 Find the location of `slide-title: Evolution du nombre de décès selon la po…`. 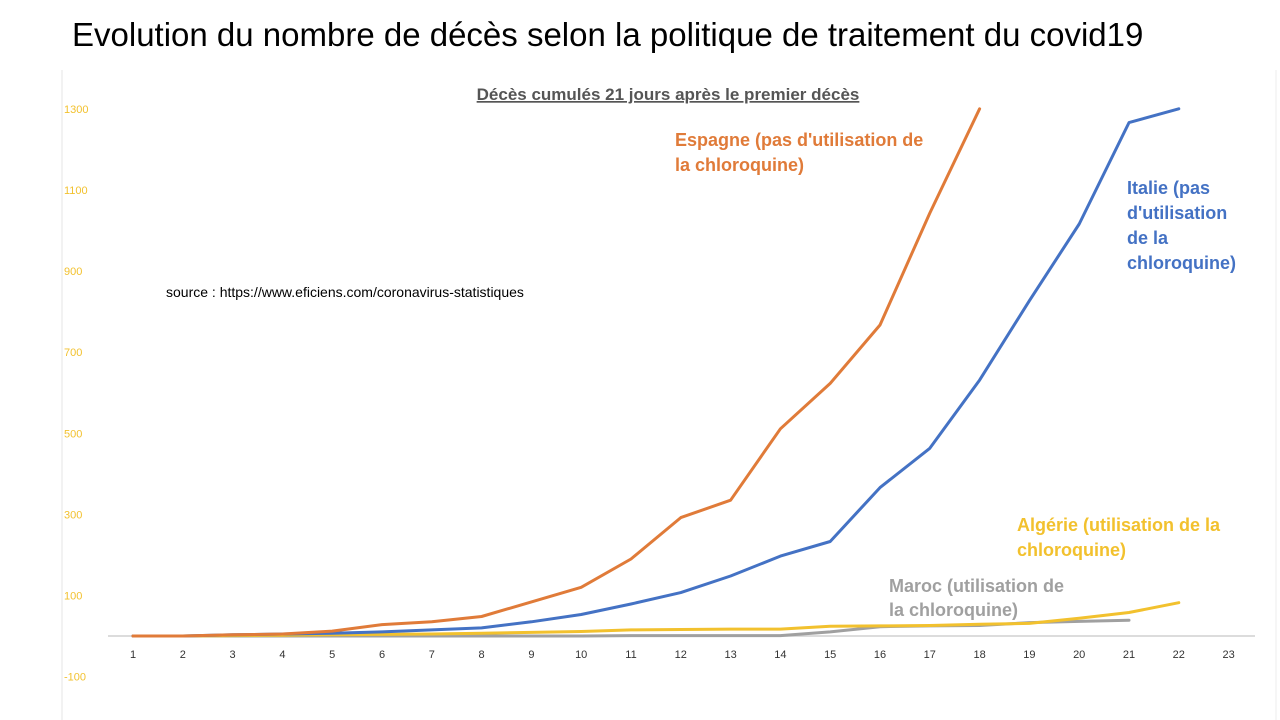

slide-title: Evolution du nombre de décès selon la po… is located at coordinates (608, 34).